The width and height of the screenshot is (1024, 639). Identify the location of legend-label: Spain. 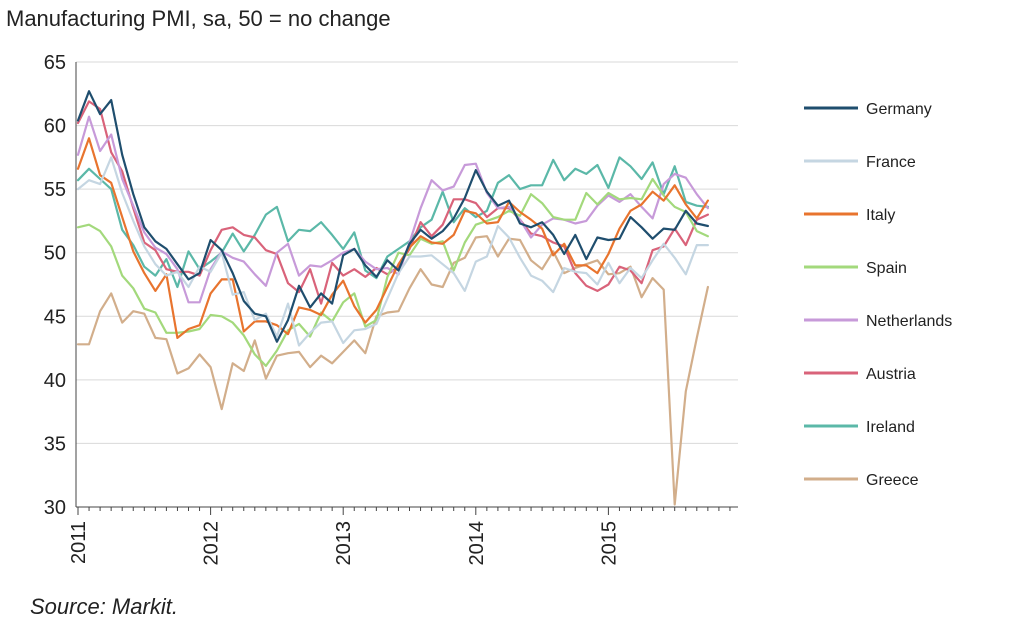
(886, 268).